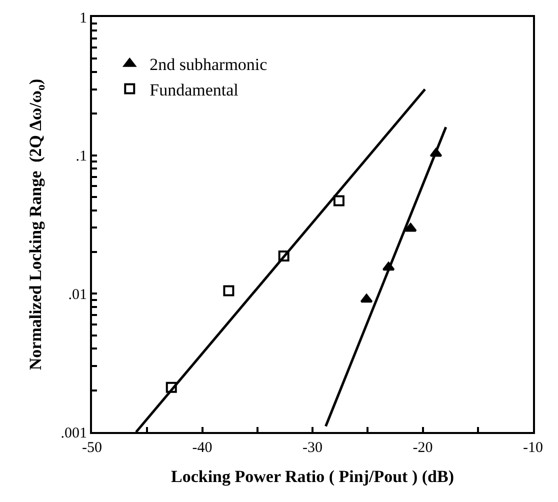 The image size is (558, 502). I want to click on x-tick-label: -30, so click(312, 448).